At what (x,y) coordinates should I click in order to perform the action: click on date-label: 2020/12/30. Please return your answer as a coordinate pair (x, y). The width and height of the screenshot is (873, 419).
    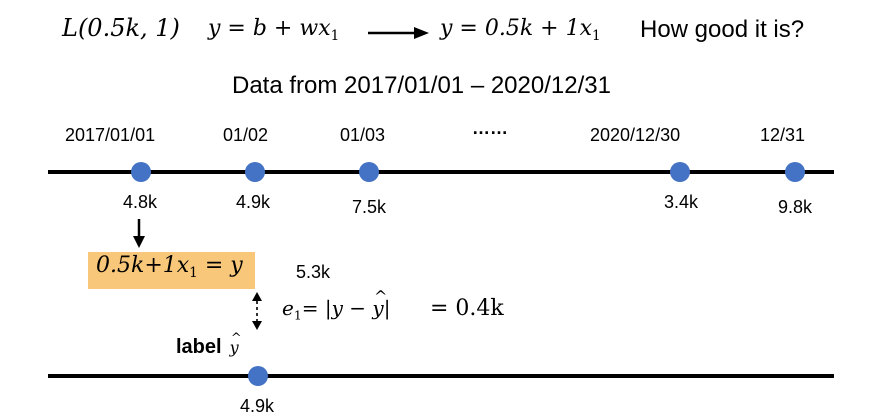
    Looking at the image, I should click on (635, 135).